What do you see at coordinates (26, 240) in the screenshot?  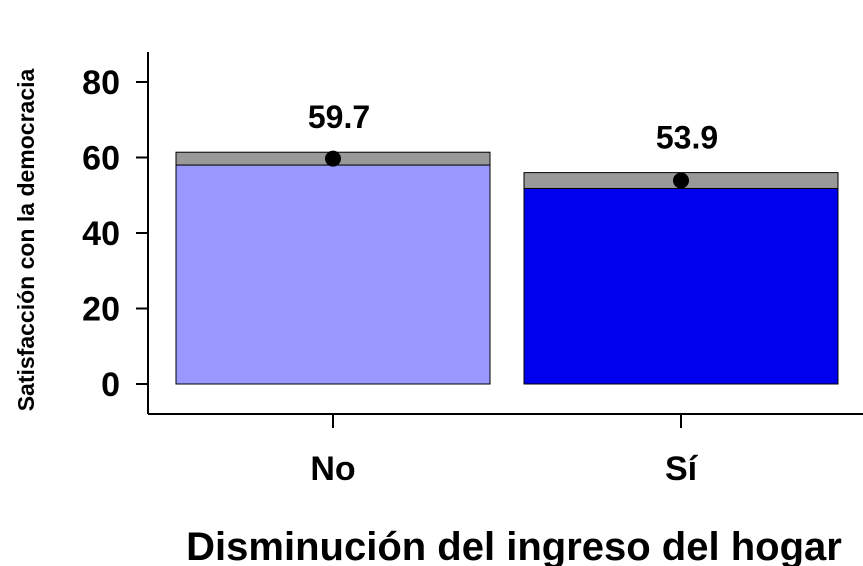 I see `y-axis-title: Satisfacción con la democracia` at bounding box center [26, 240].